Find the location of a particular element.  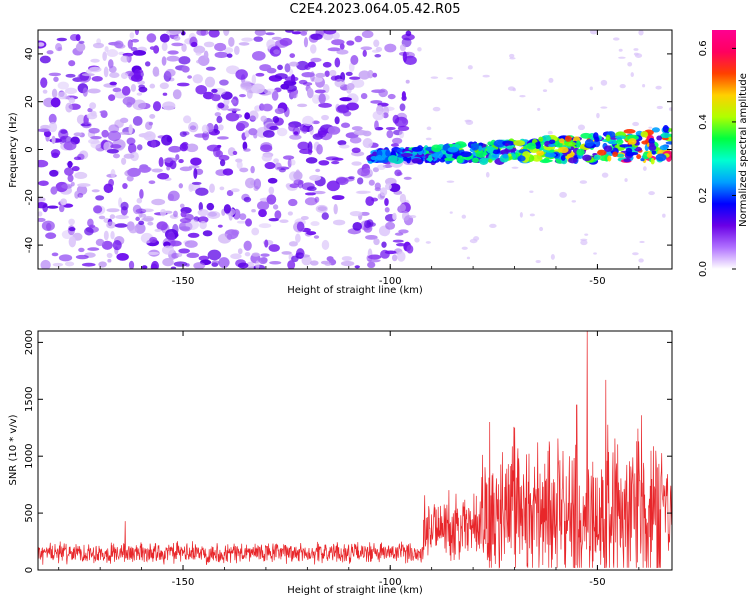

snr-y-tick-label: 2000 is located at coordinates (29, 342).